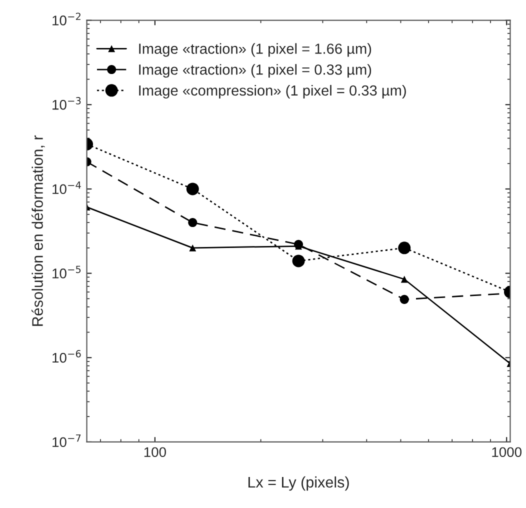 This screenshot has height=508, width=526. What do you see at coordinates (255, 50) in the screenshot?
I see `legend-label: Image «traction» (1 pixel = 1.66 µm)` at bounding box center [255, 50].